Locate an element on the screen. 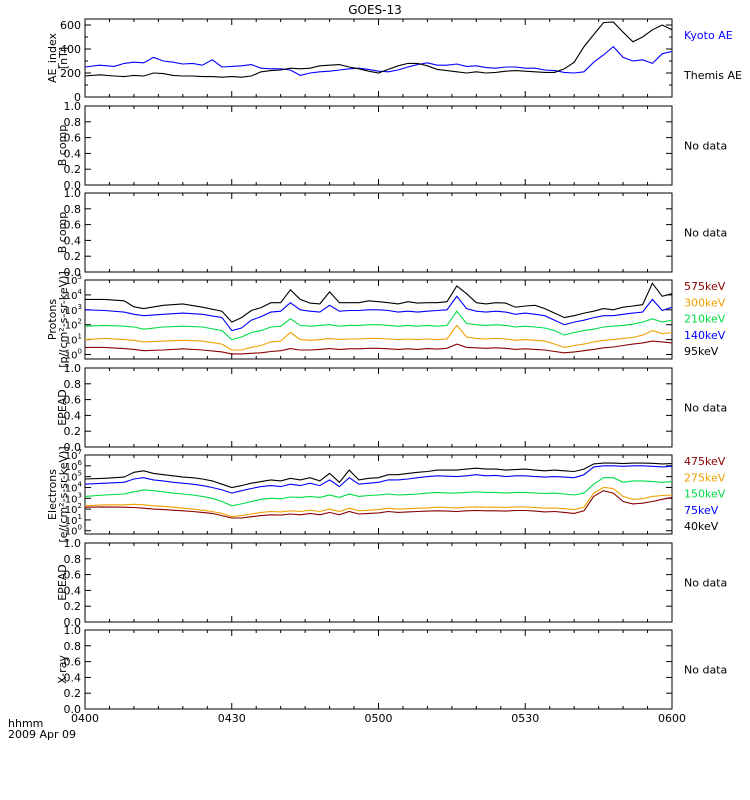 This screenshot has height=800, width=750. series-line-140kev is located at coordinates (378, 313).